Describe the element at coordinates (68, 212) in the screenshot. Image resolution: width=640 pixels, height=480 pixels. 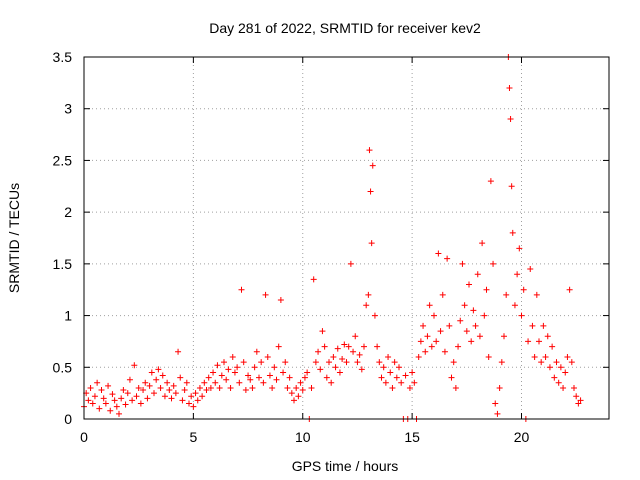
I see `y-tick-label: 2` at that location.